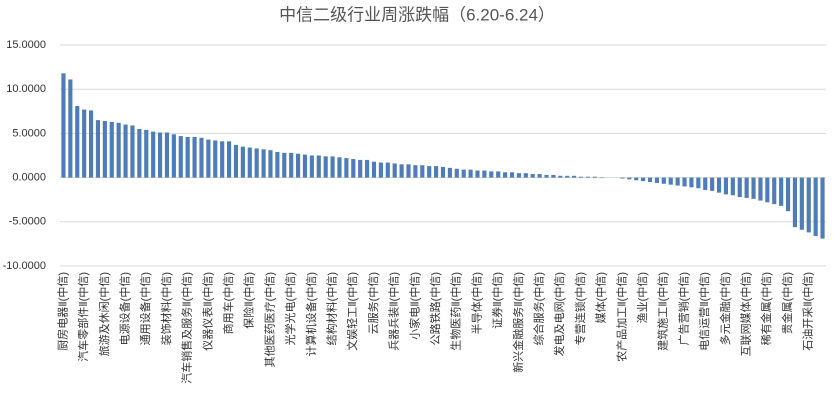 The height and width of the screenshot is (409, 834). Describe the element at coordinates (704, 311) in the screenshot. I see `x-tick-label: 电信运营Ⅱ(中信)` at that location.